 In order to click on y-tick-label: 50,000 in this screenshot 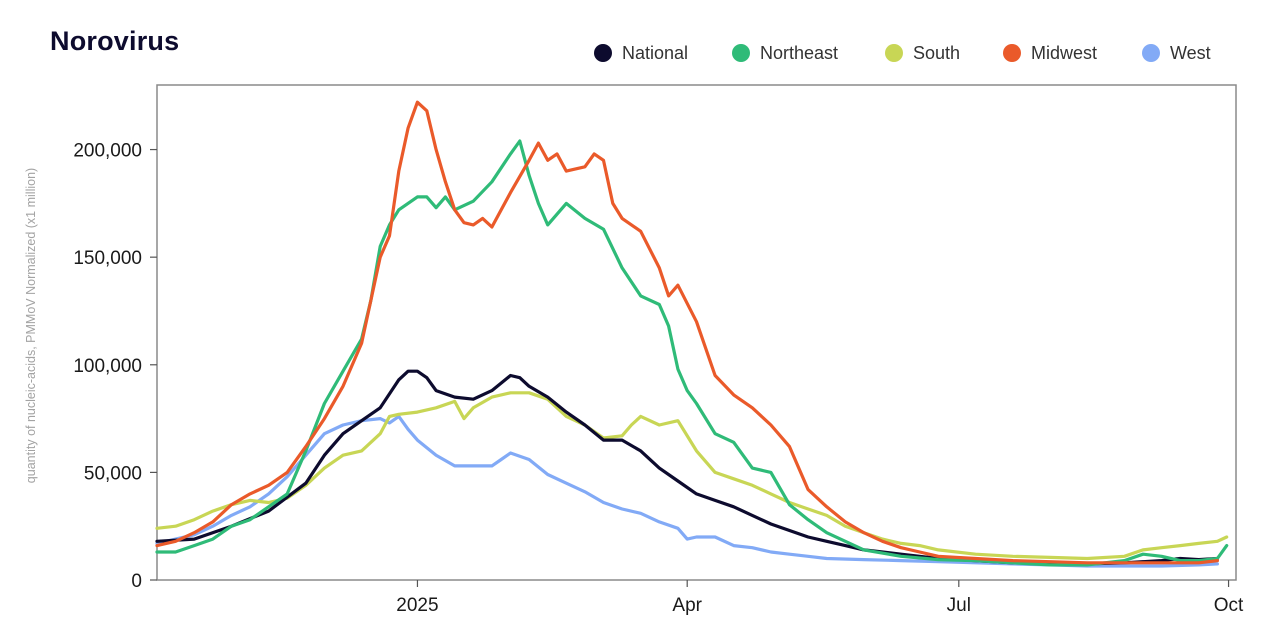, I will do `click(113, 473)`.